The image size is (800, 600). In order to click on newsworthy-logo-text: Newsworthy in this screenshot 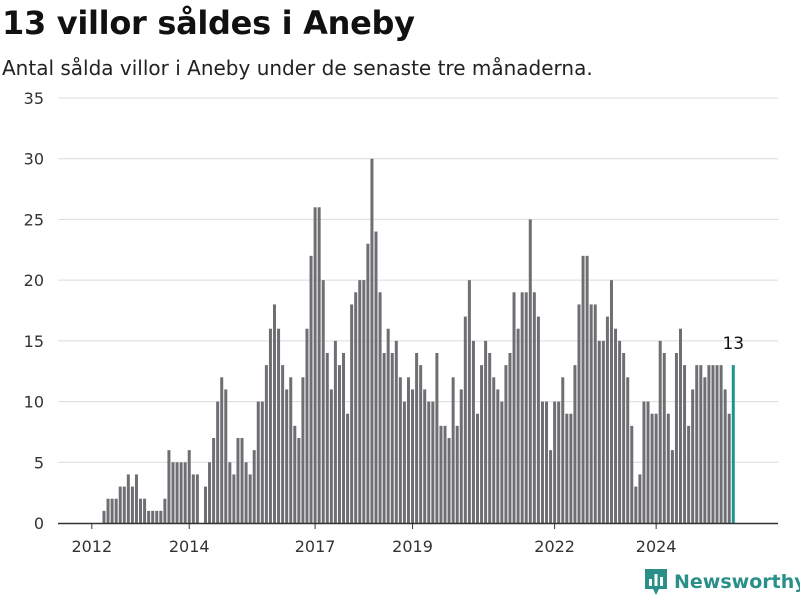, I will do `click(737, 582)`.